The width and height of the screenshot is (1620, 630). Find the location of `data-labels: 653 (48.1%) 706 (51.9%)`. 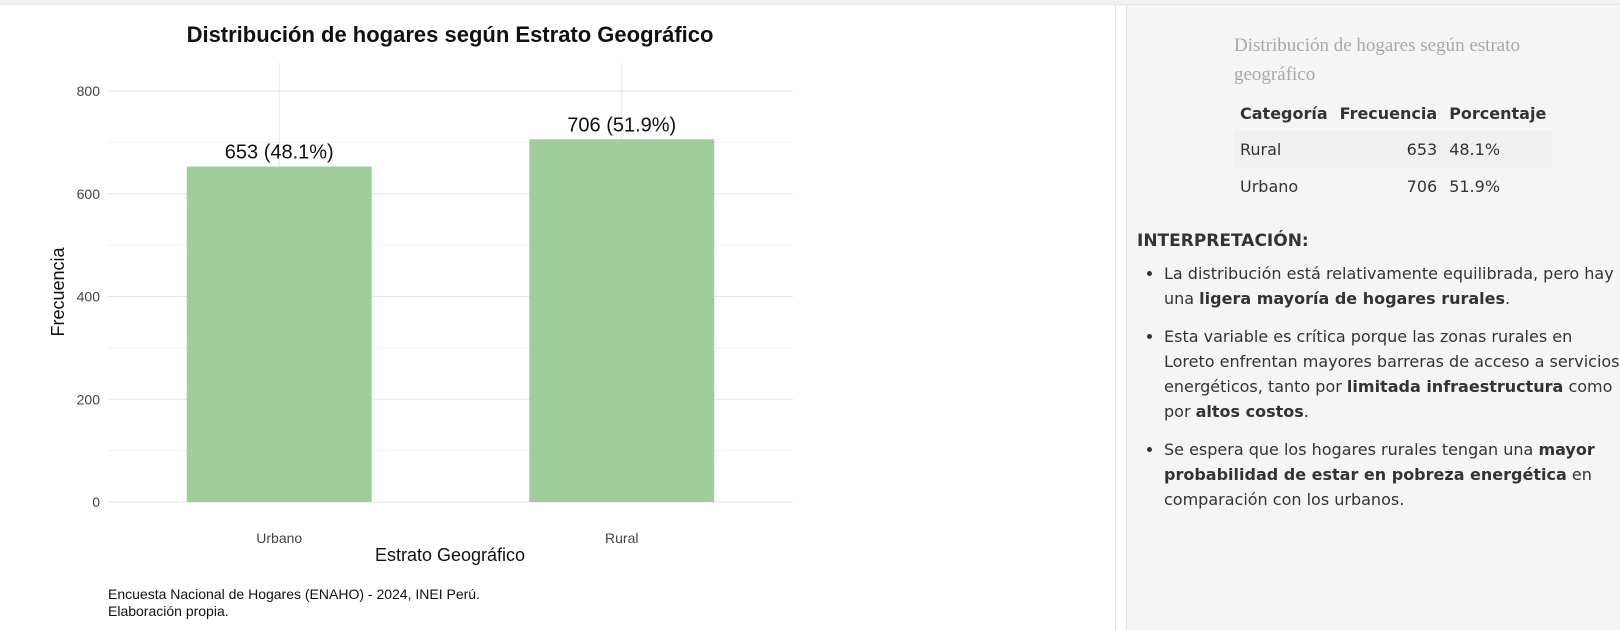

data-labels: 653 (48.1%) 706 (51.9%) is located at coordinates (450, 138).